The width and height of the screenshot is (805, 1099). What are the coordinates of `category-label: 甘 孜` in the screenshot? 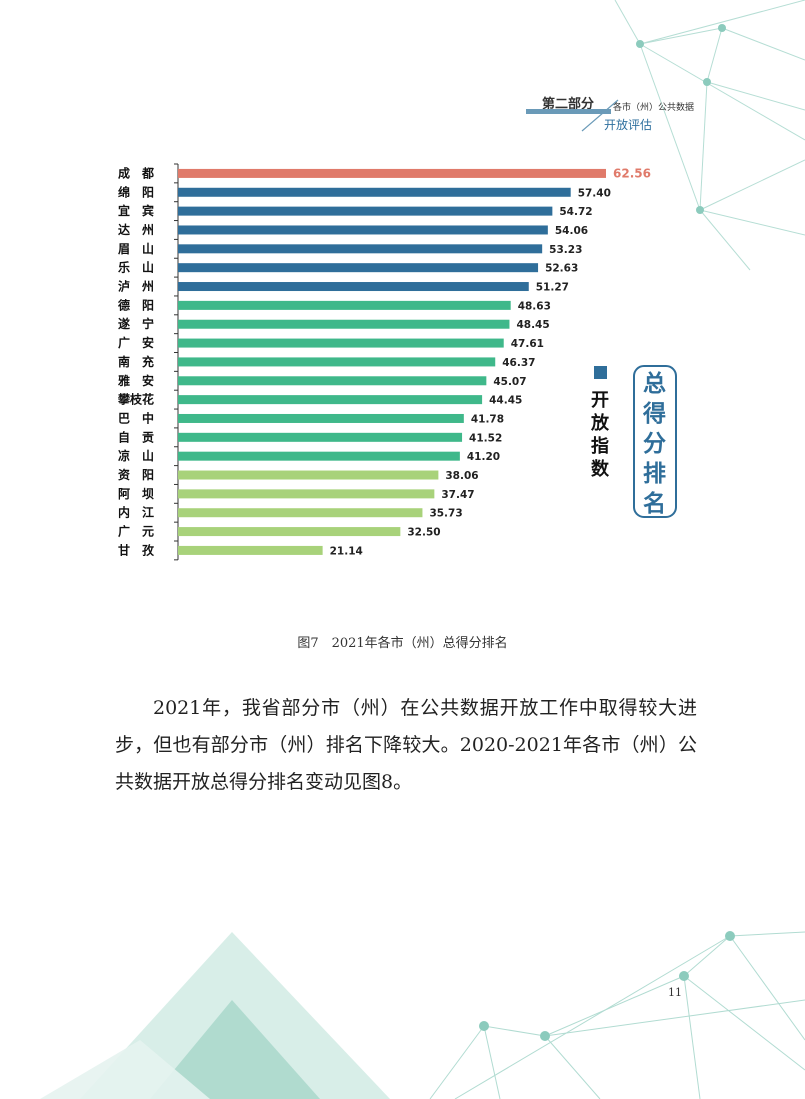 It's located at (136, 549).